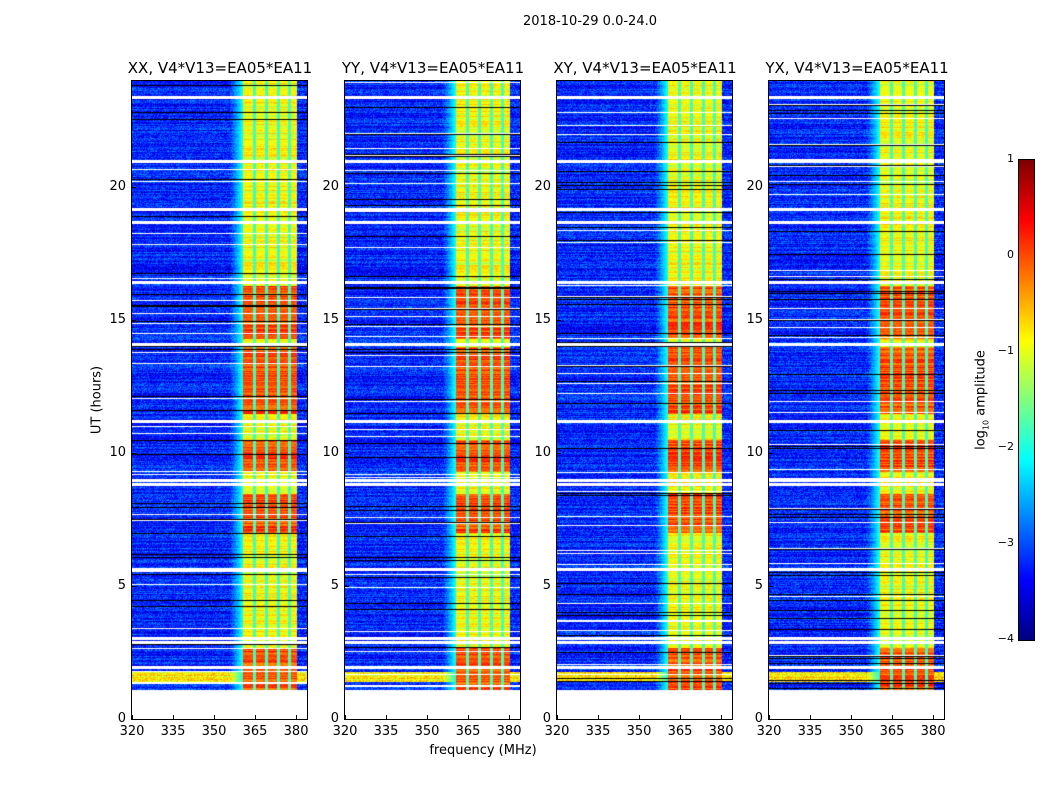 The image size is (1050, 800). I want to click on panel-title: XY, V4*V13=EA05*EA11, so click(645, 68).